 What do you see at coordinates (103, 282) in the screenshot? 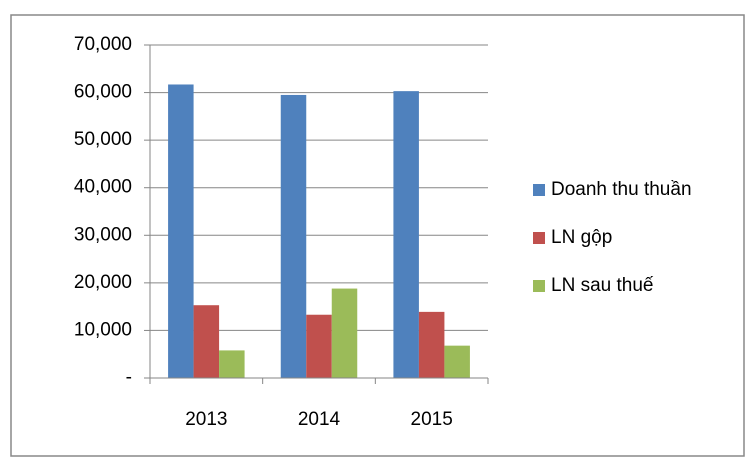
I see `y-tick-label: 20,000` at bounding box center [103, 282].